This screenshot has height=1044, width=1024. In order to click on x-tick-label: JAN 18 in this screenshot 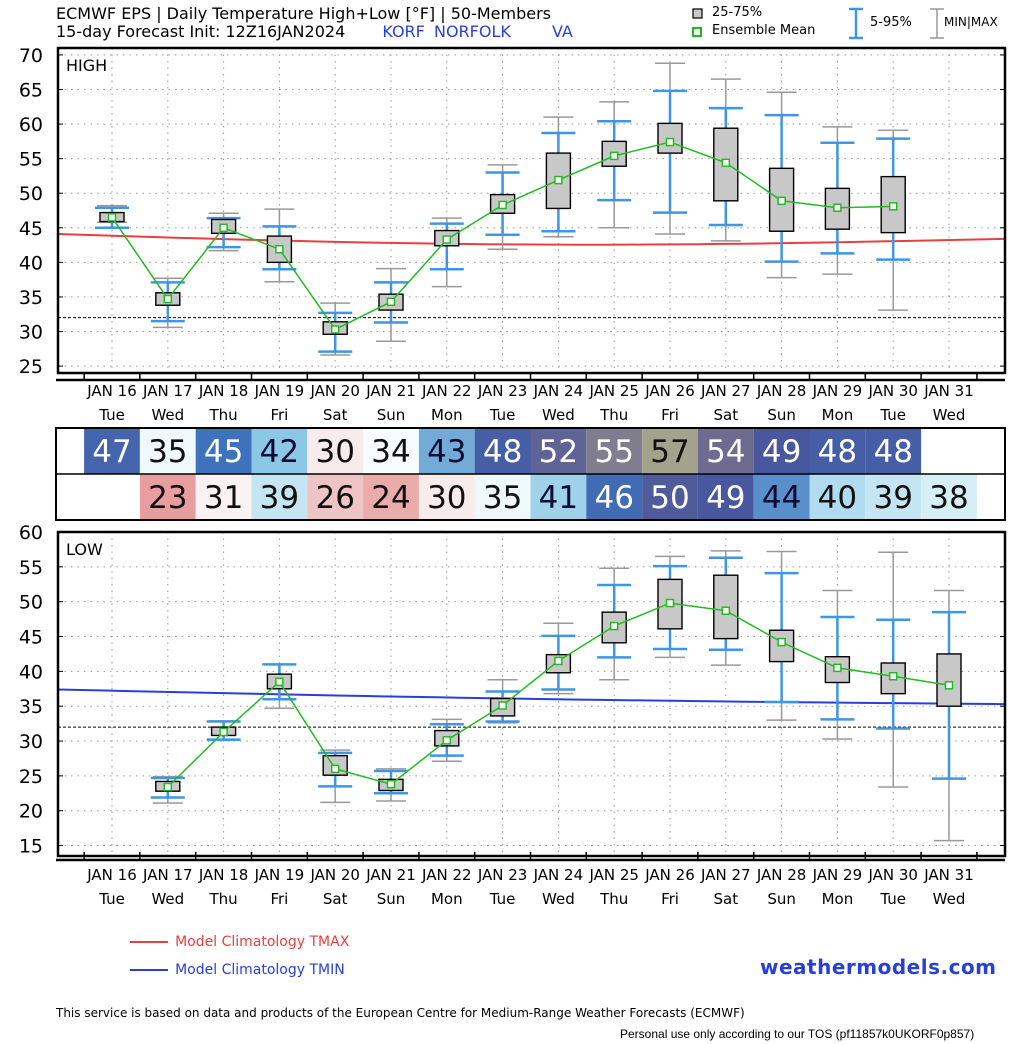, I will do `click(223, 875)`.